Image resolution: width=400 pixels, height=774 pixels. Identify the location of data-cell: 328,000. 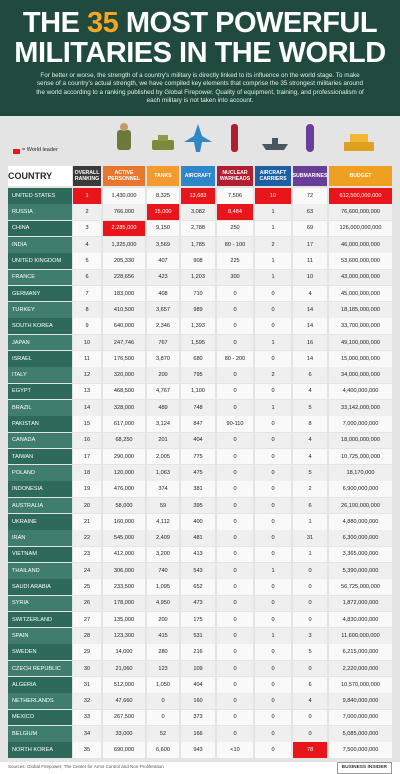
(124, 407).